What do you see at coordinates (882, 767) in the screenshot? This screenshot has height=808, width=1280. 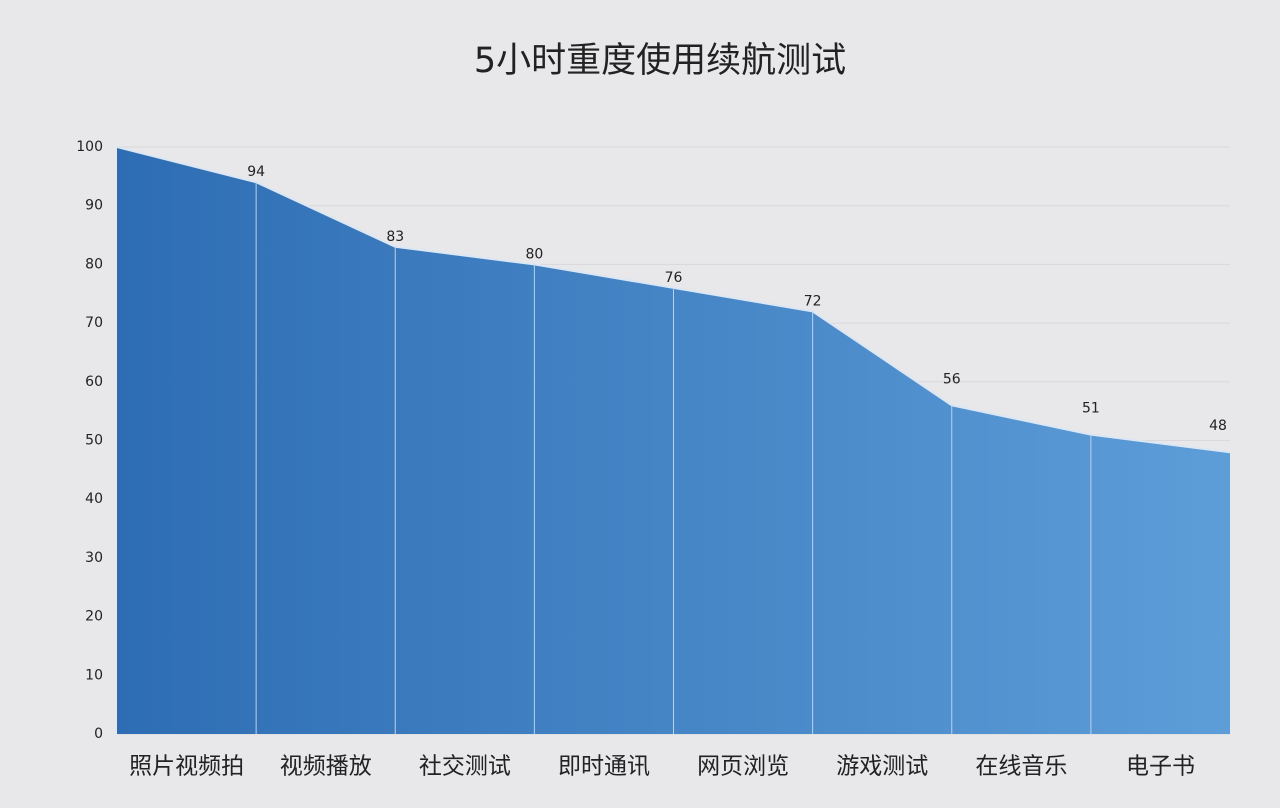 I see `x-tick-label: 游戏测试` at bounding box center [882, 767].